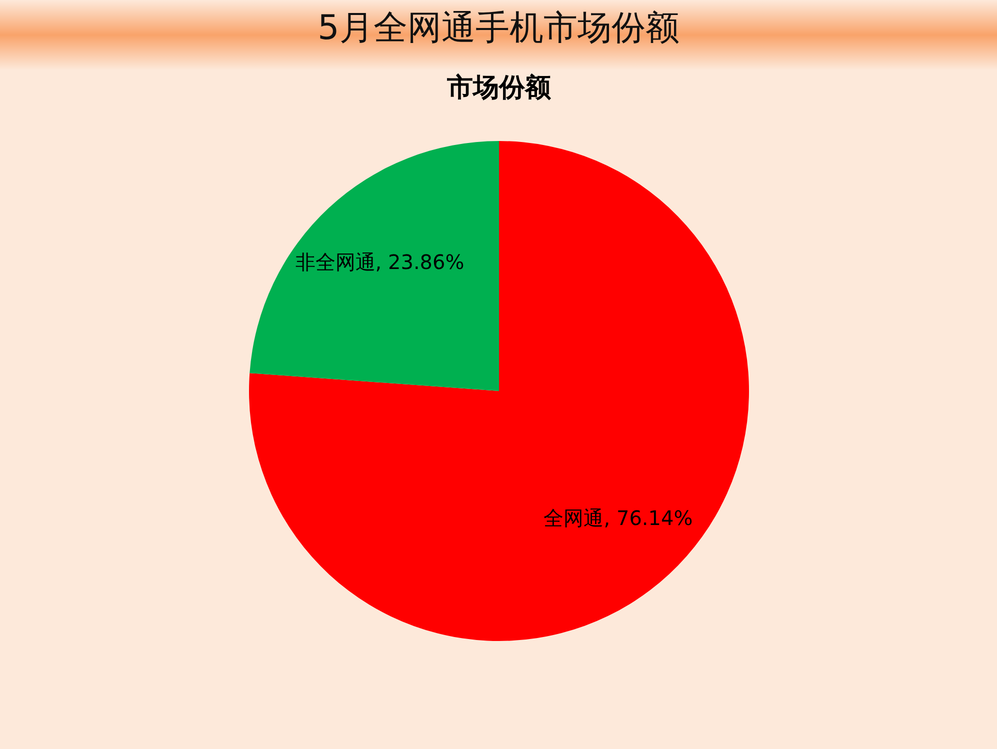 This screenshot has height=749, width=997. I want to click on chart-title: 5月全网通手机市场份额, so click(498, 35).